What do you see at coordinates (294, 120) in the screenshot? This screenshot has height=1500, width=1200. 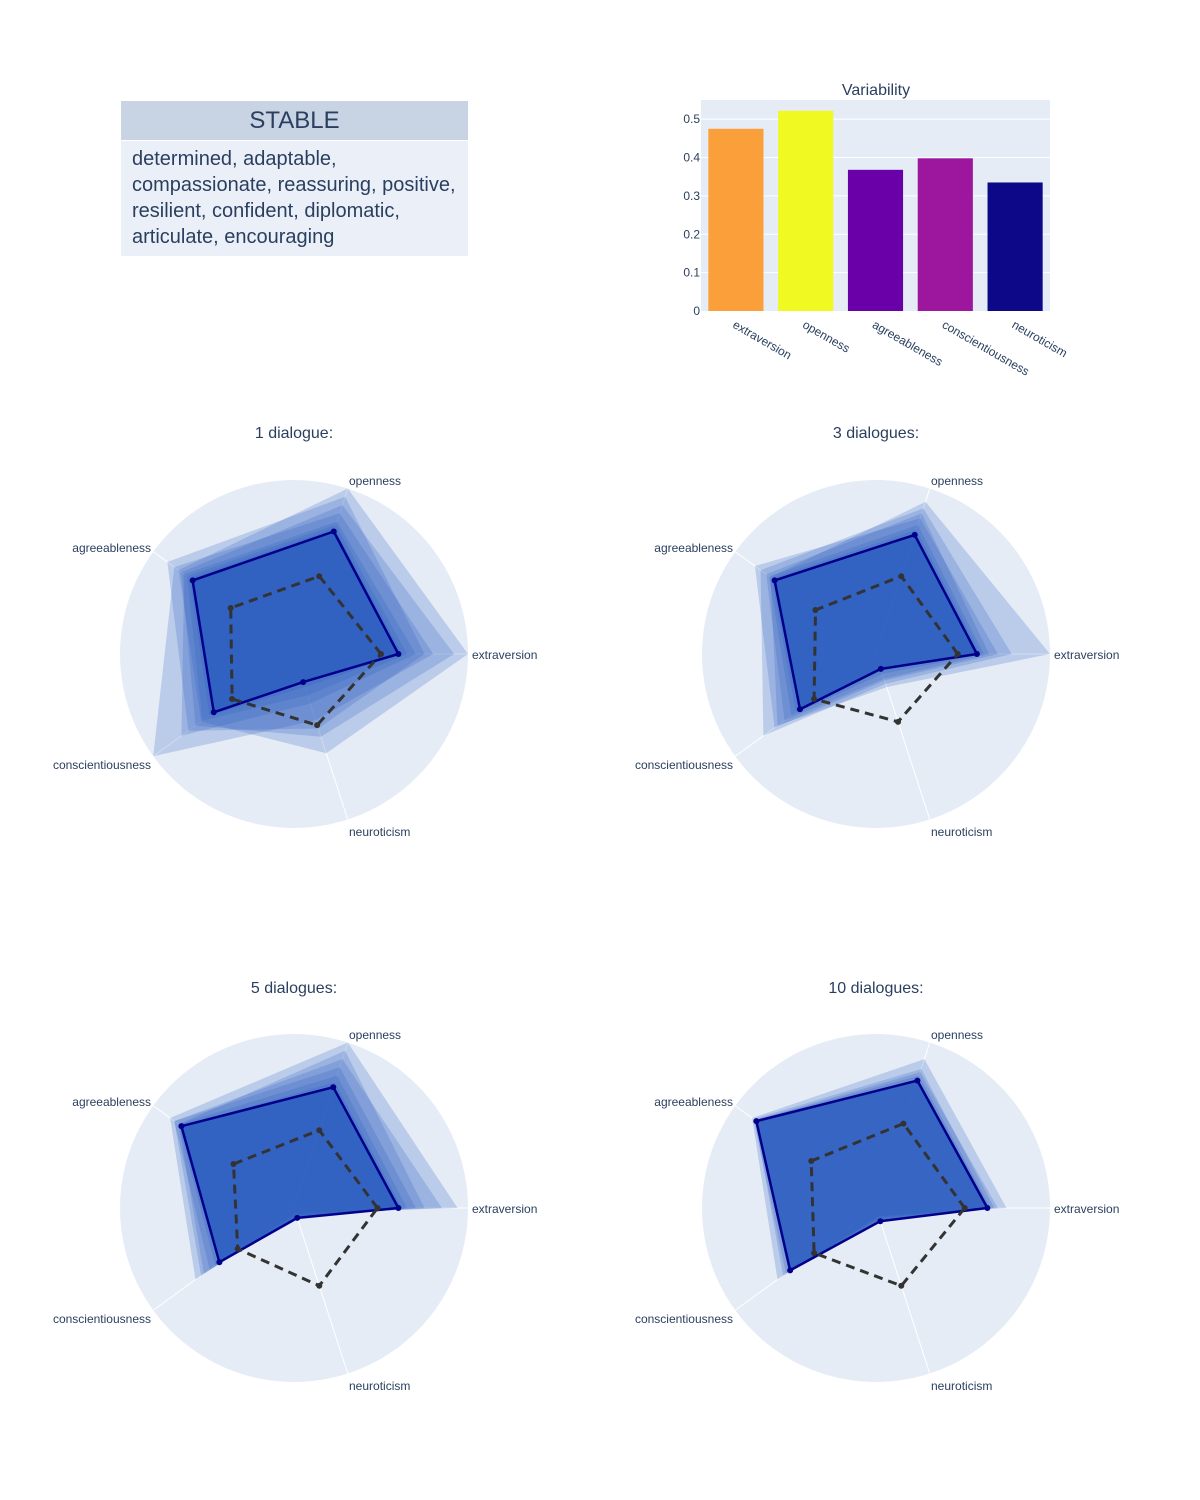 I see `traits-table-header: STABLE` at bounding box center [294, 120].